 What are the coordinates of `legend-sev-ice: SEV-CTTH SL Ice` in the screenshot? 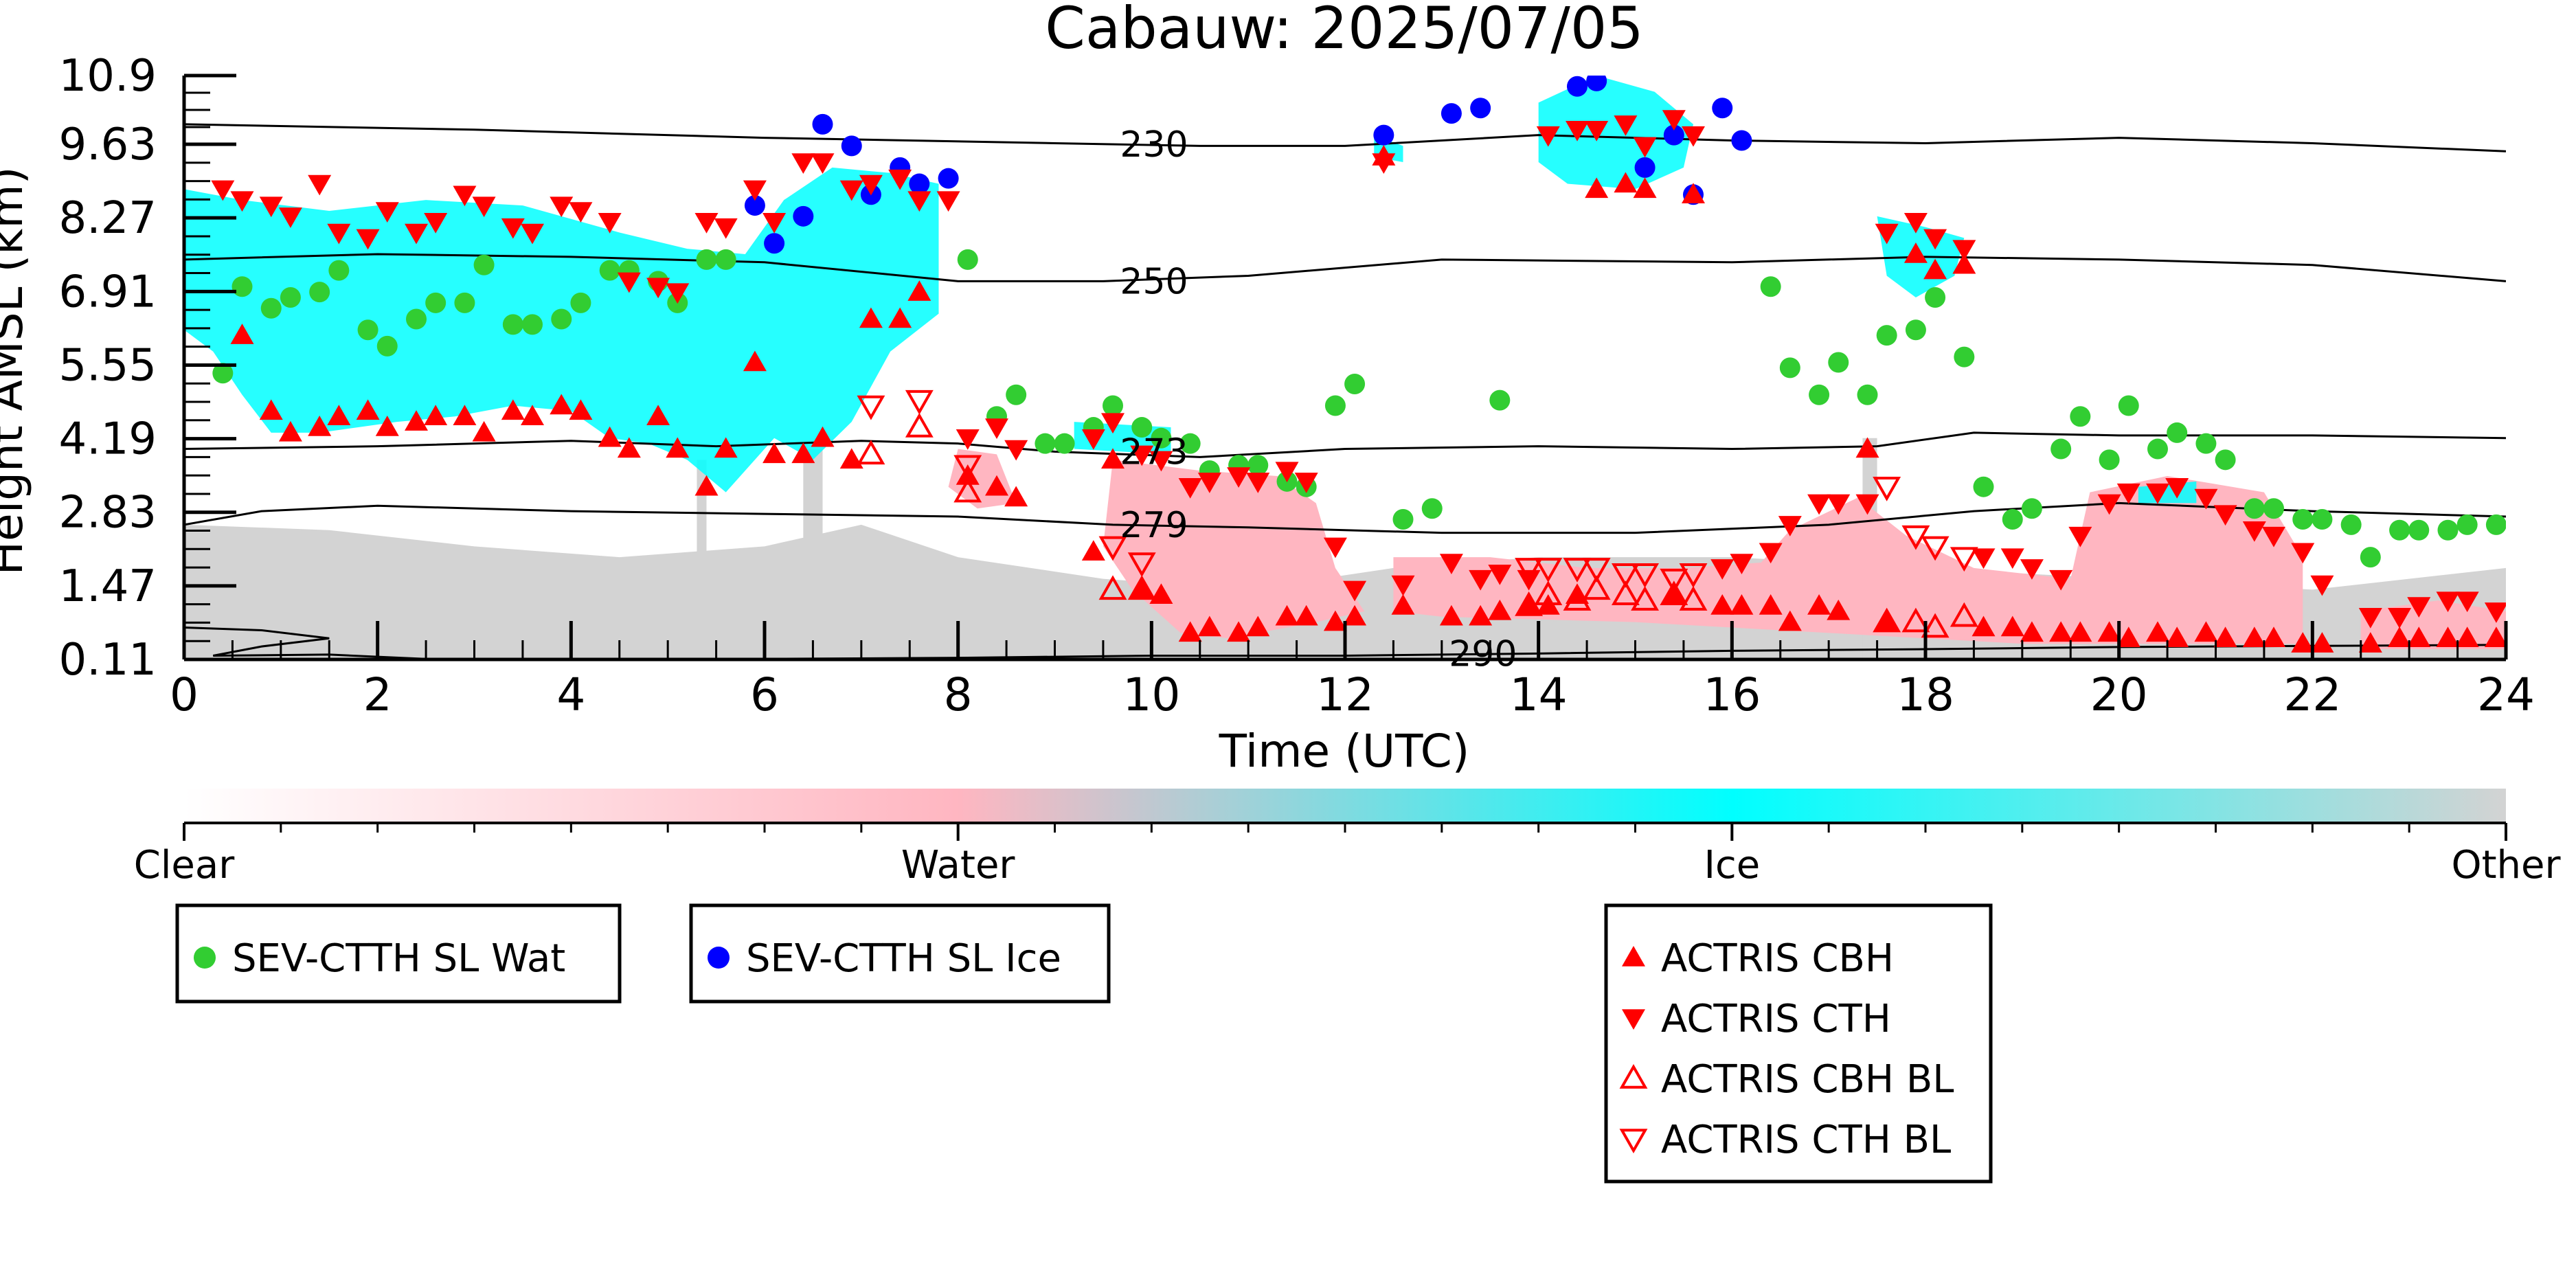 It's located at (900, 953).